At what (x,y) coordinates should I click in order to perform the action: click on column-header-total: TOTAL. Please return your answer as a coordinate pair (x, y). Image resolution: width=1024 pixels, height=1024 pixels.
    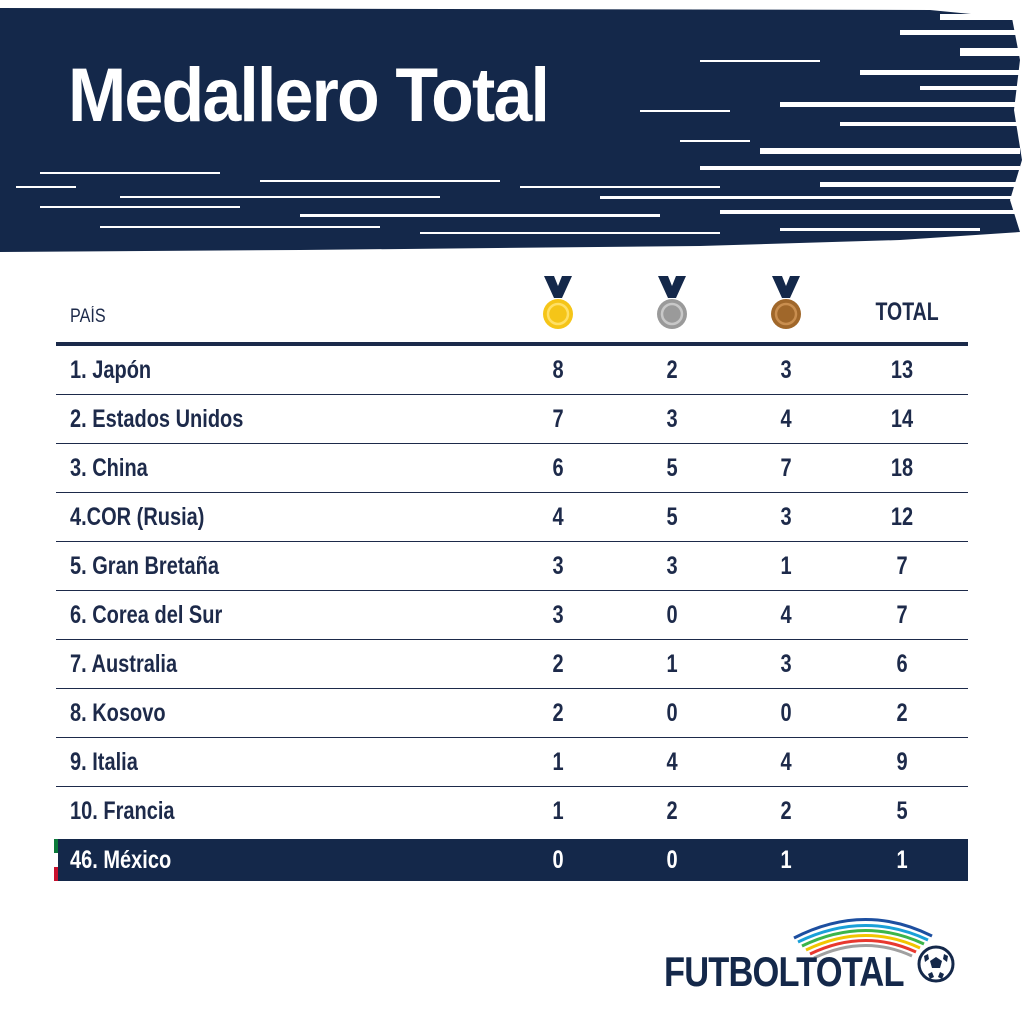
    Looking at the image, I should click on (907, 312).